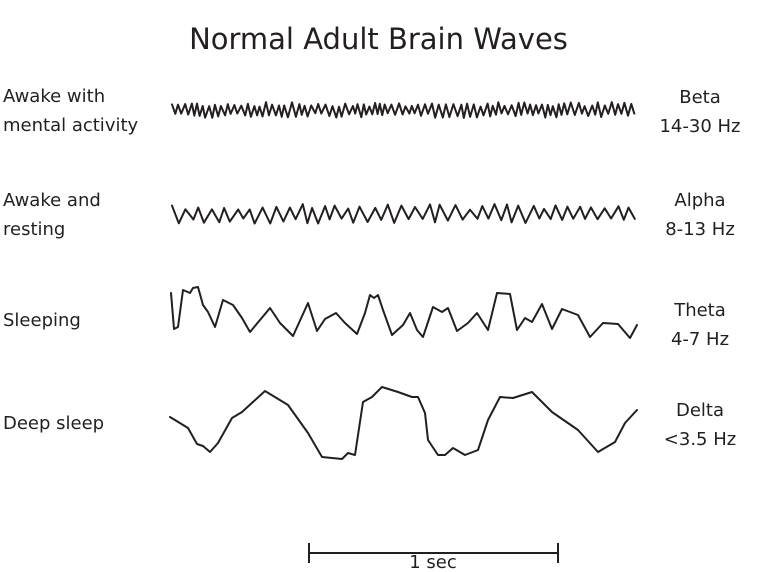 The width and height of the screenshot is (757, 572). I want to click on state-label-beta: Awake with mental activity, so click(70, 111).